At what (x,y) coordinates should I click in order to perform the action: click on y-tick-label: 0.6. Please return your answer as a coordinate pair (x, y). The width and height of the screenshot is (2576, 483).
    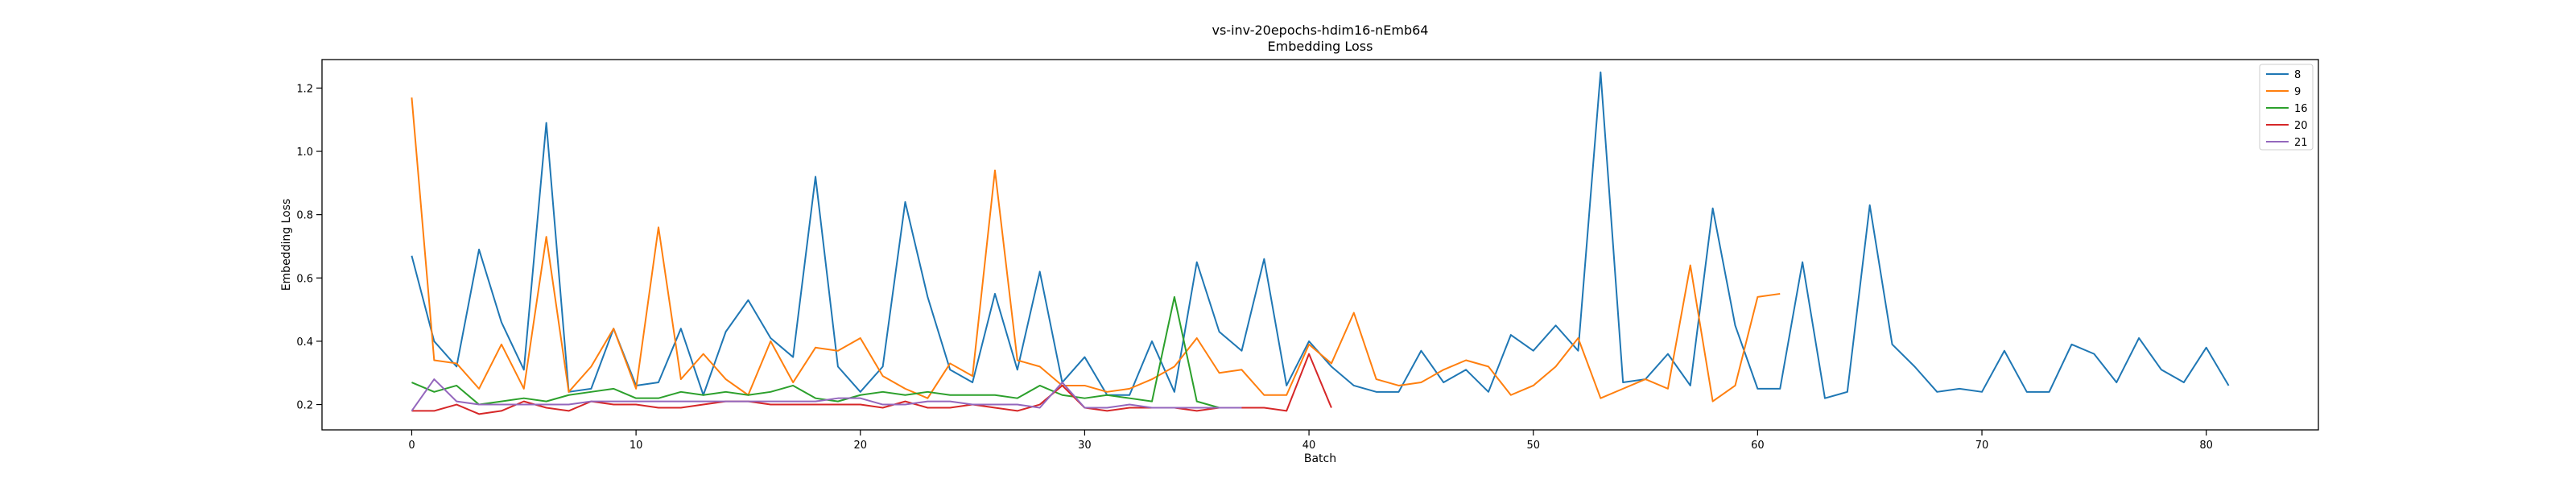
    Looking at the image, I should click on (304, 279).